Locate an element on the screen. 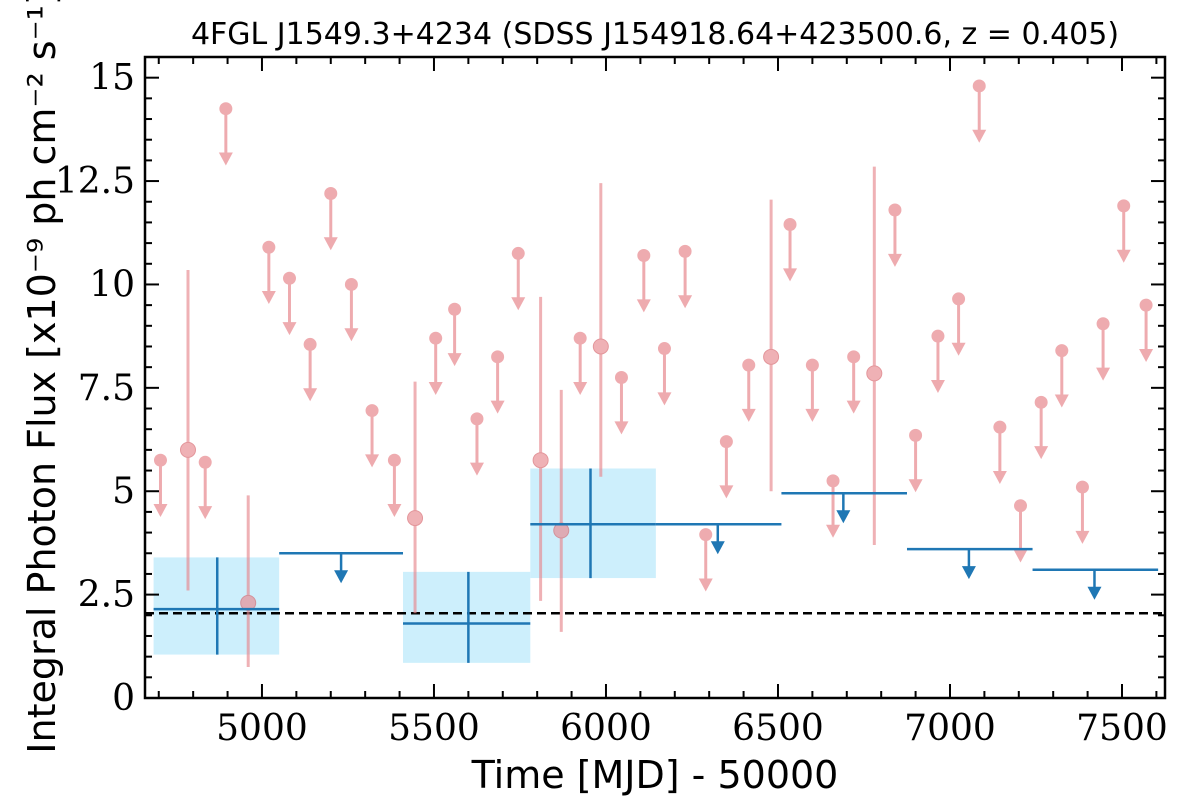 The height and width of the screenshot is (800, 1200). y-tick-label: 10 is located at coordinates (112, 284).